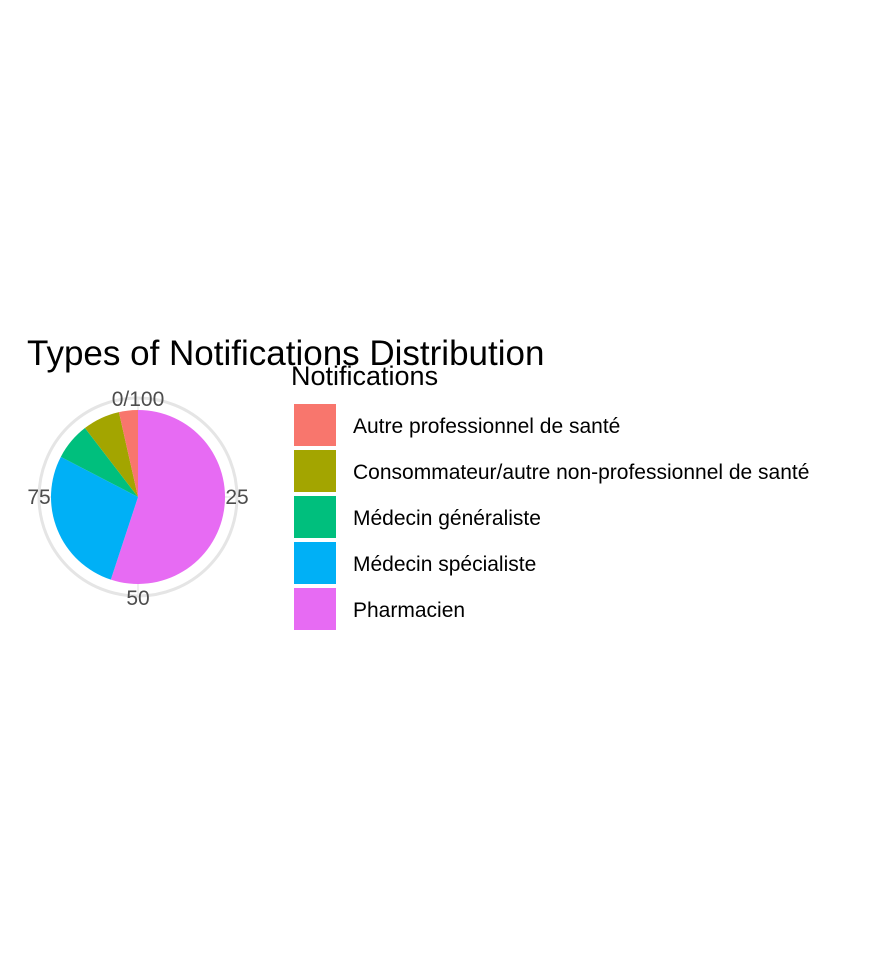  What do you see at coordinates (138, 399) in the screenshot?
I see `tick-label-0-100: 0/100` at bounding box center [138, 399].